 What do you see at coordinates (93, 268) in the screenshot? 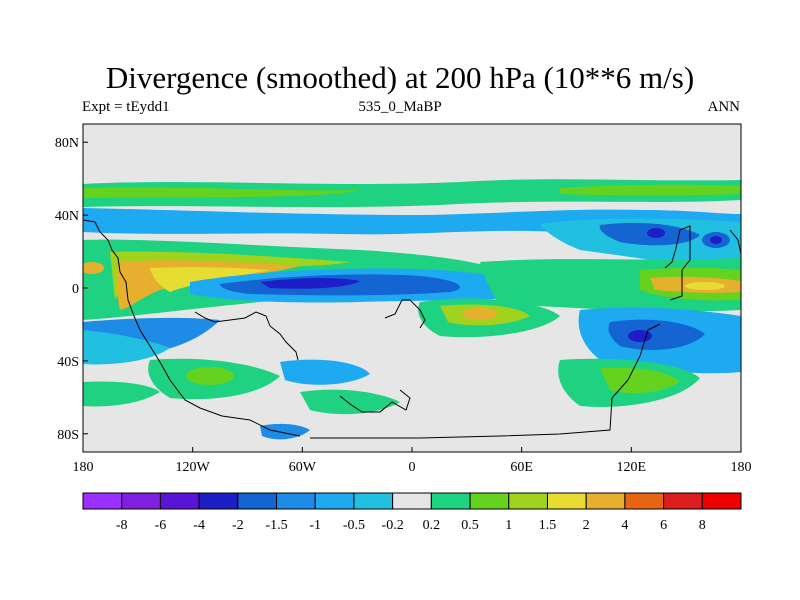
I see `field-west-edge-orange` at bounding box center [93, 268].